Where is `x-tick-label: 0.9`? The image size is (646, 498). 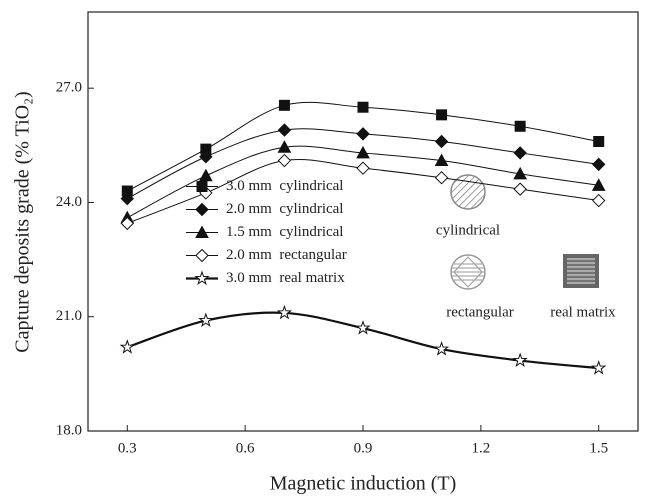 x-tick-label: 0.9 is located at coordinates (363, 448).